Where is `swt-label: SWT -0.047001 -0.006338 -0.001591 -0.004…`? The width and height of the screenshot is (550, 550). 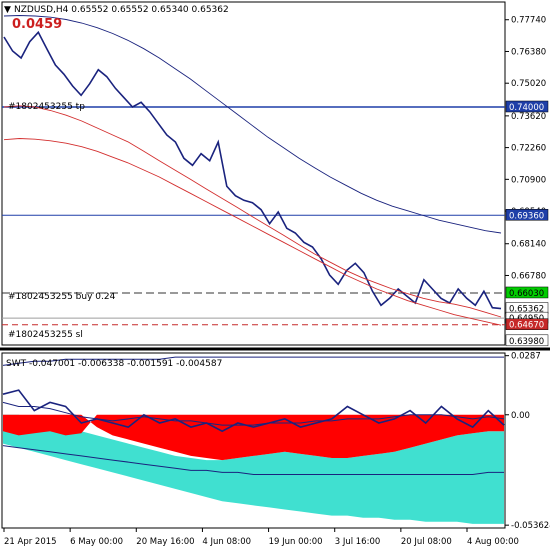
swt-label: SWT -0.047001 -0.006338 -0.001591 -0.004… is located at coordinates (114, 364).